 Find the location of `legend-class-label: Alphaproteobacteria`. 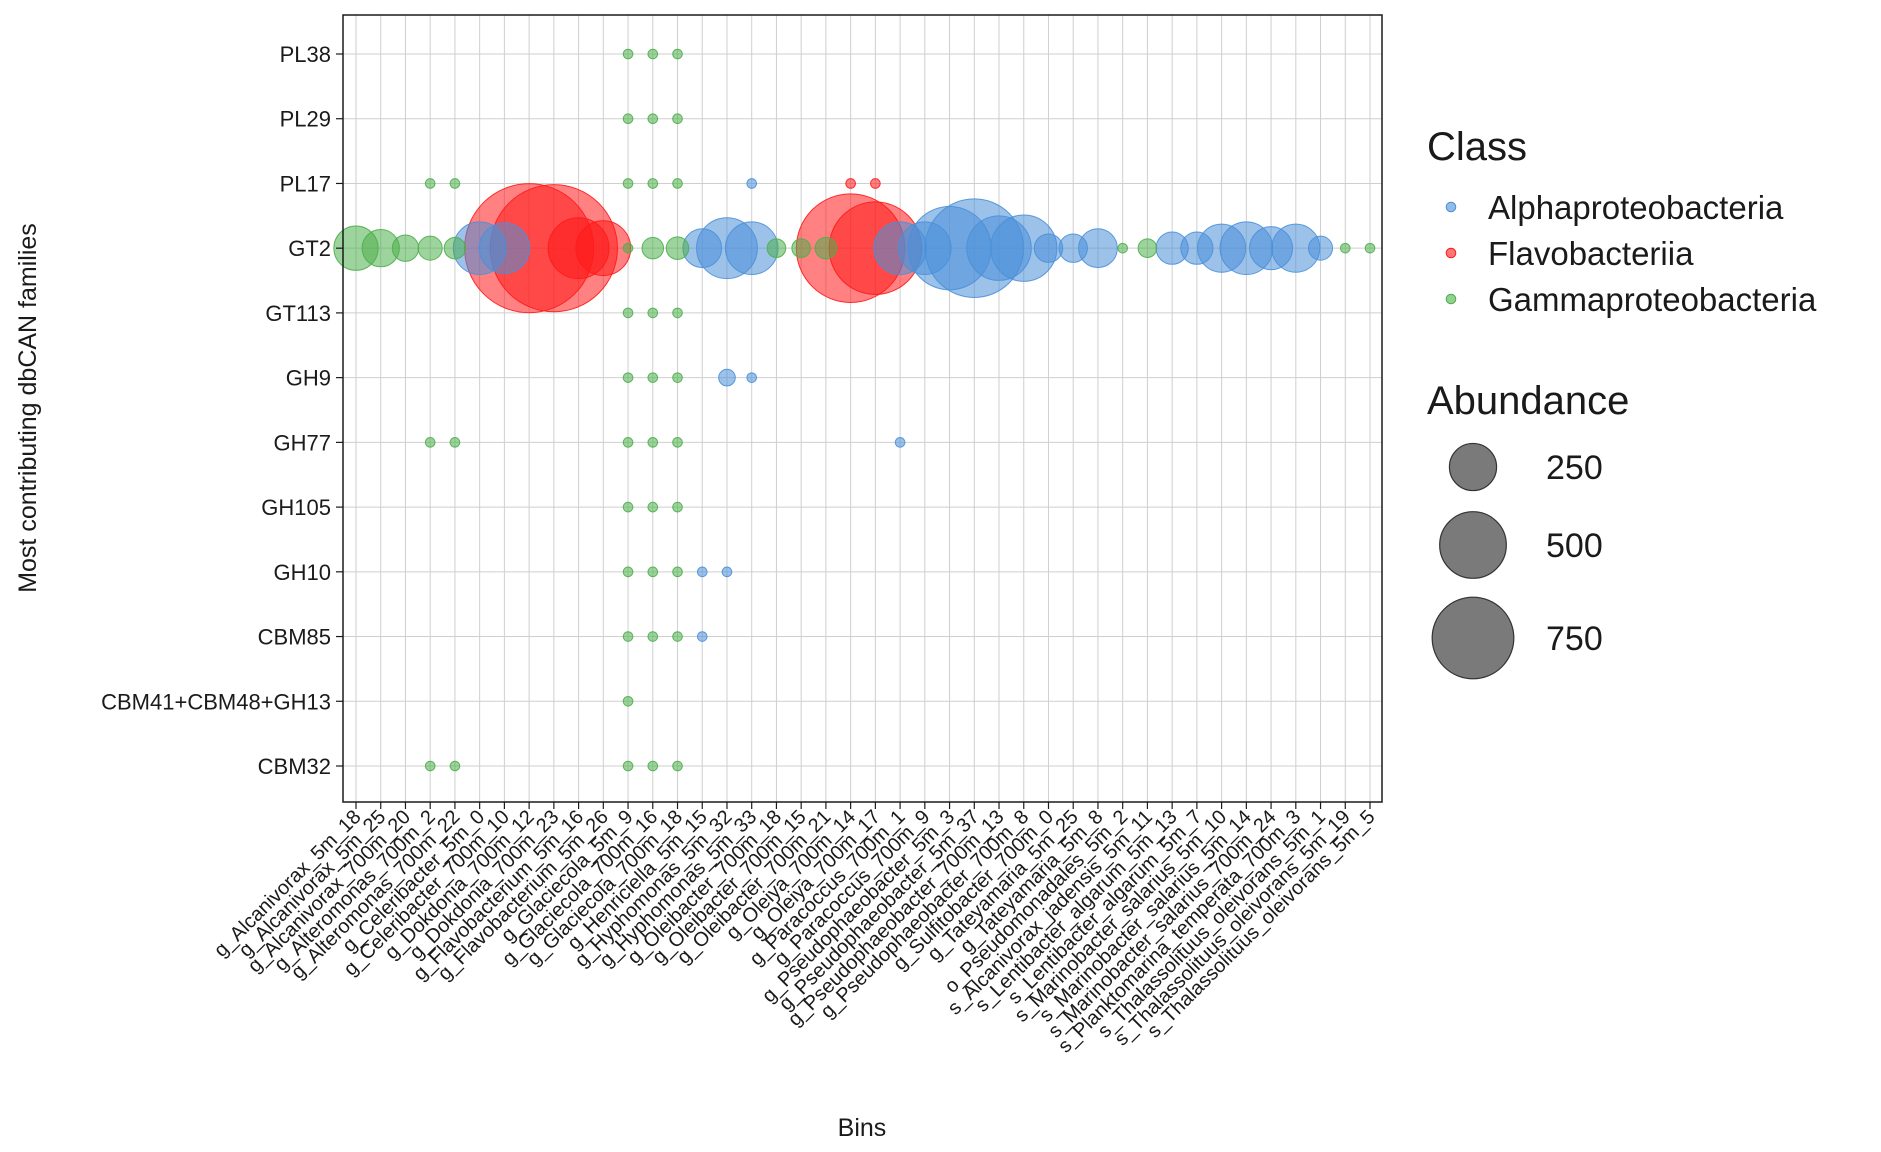

legend-class-label: Alphaproteobacteria is located at coordinates (1636, 207).